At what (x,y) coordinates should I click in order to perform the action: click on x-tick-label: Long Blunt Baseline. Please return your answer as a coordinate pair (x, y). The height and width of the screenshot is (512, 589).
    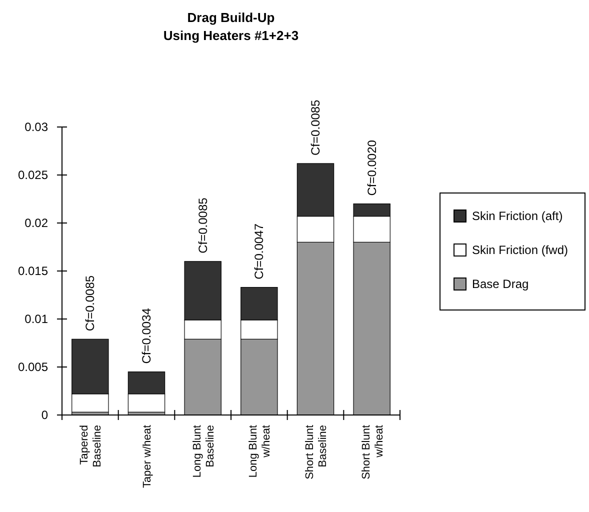
    Looking at the image, I should click on (203, 451).